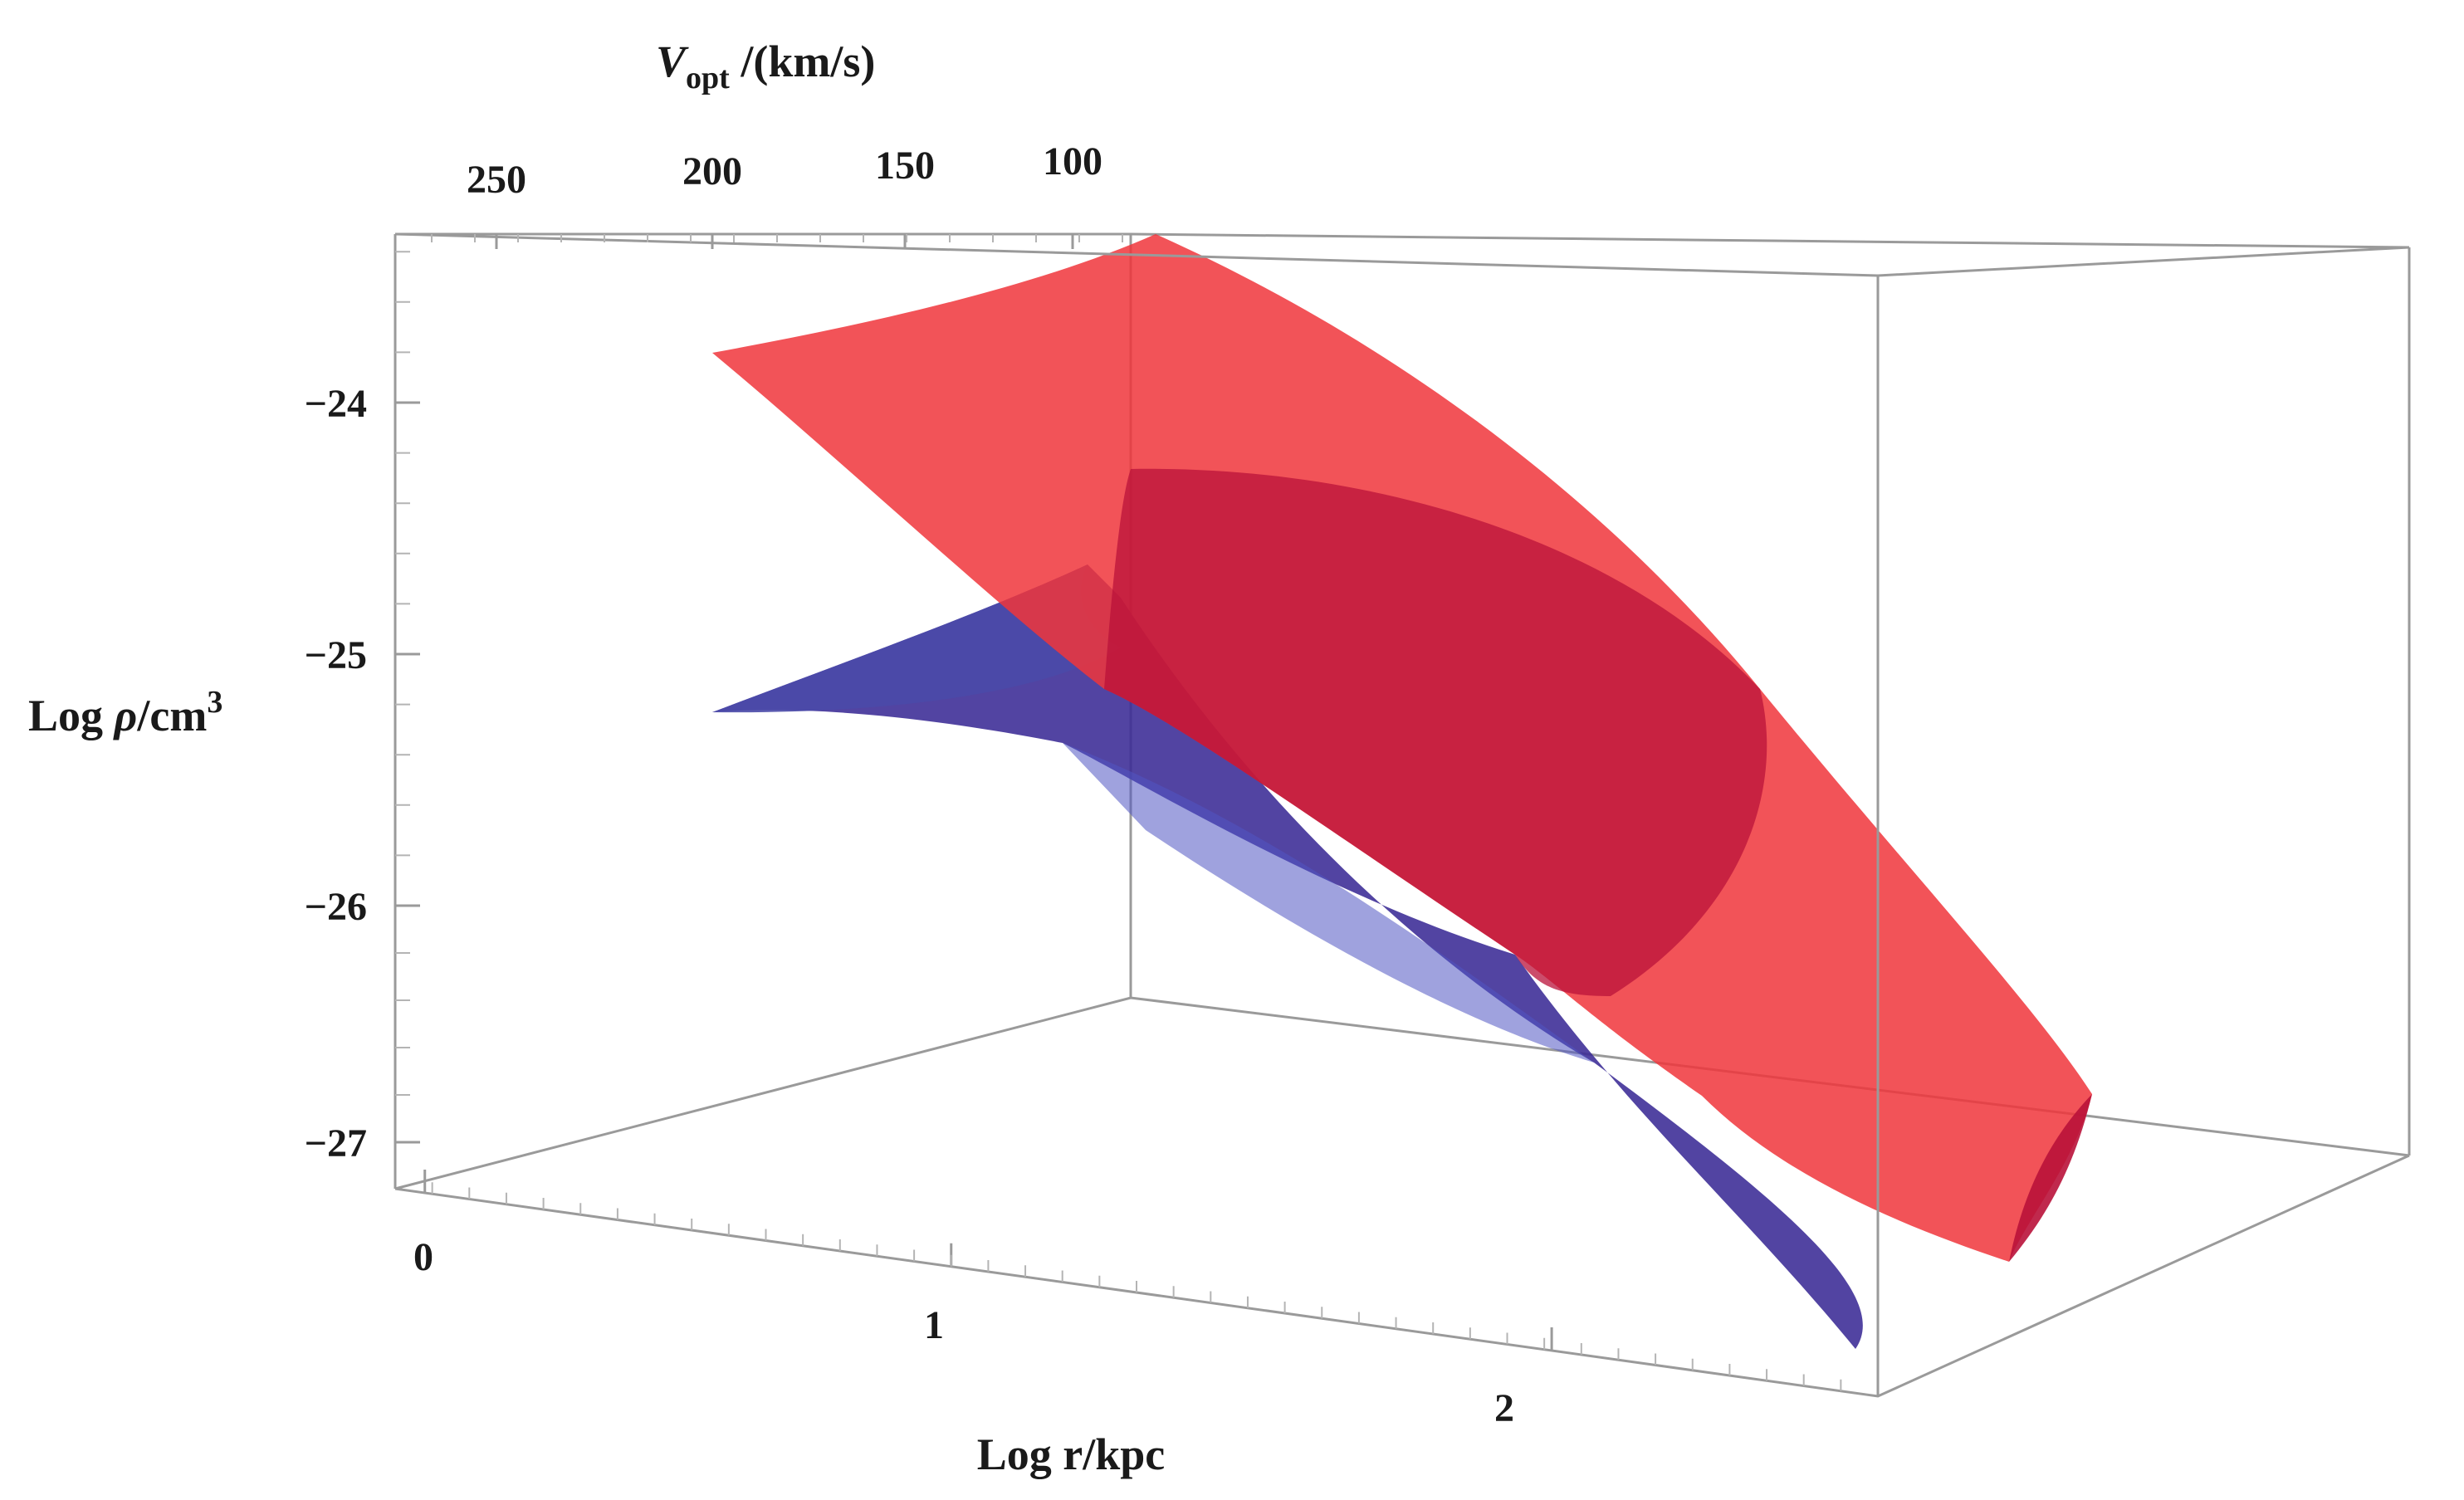 Image resolution: width=2464 pixels, height=1500 pixels. What do you see at coordinates (934, 1325) in the screenshot?
I see `x-tick-label-1: 1` at bounding box center [934, 1325].